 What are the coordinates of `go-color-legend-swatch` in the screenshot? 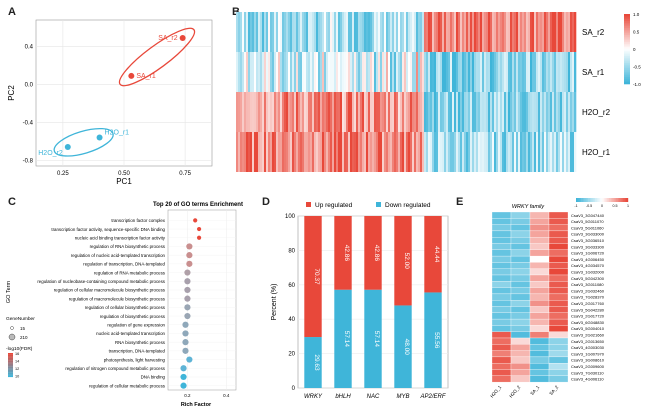 It's located at (10, 358).